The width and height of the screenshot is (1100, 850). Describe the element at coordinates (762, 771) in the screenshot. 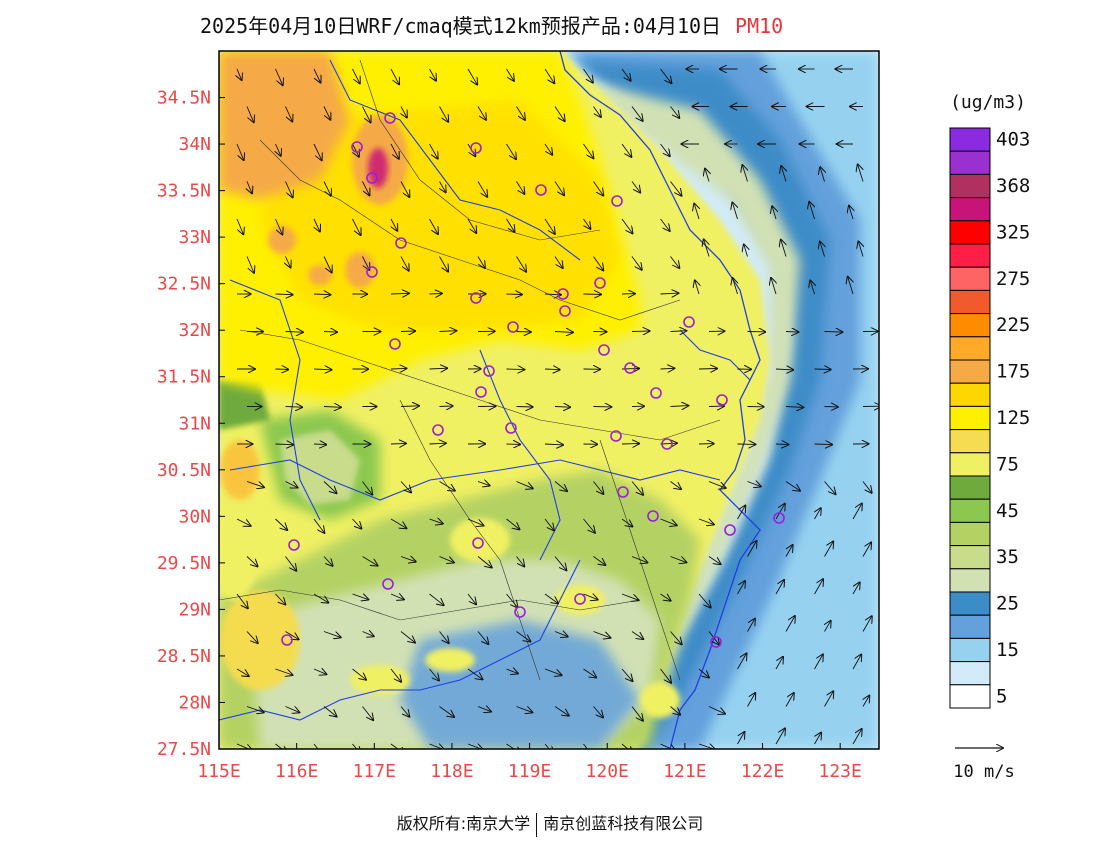

I see `lon-label: 122E` at that location.